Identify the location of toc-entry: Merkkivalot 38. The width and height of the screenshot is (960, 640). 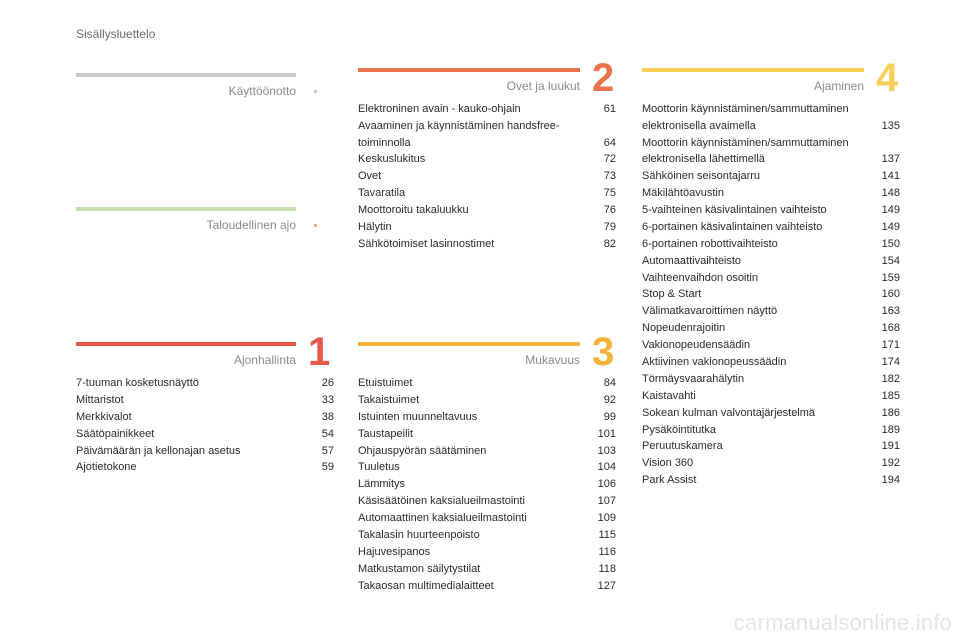
(205, 417).